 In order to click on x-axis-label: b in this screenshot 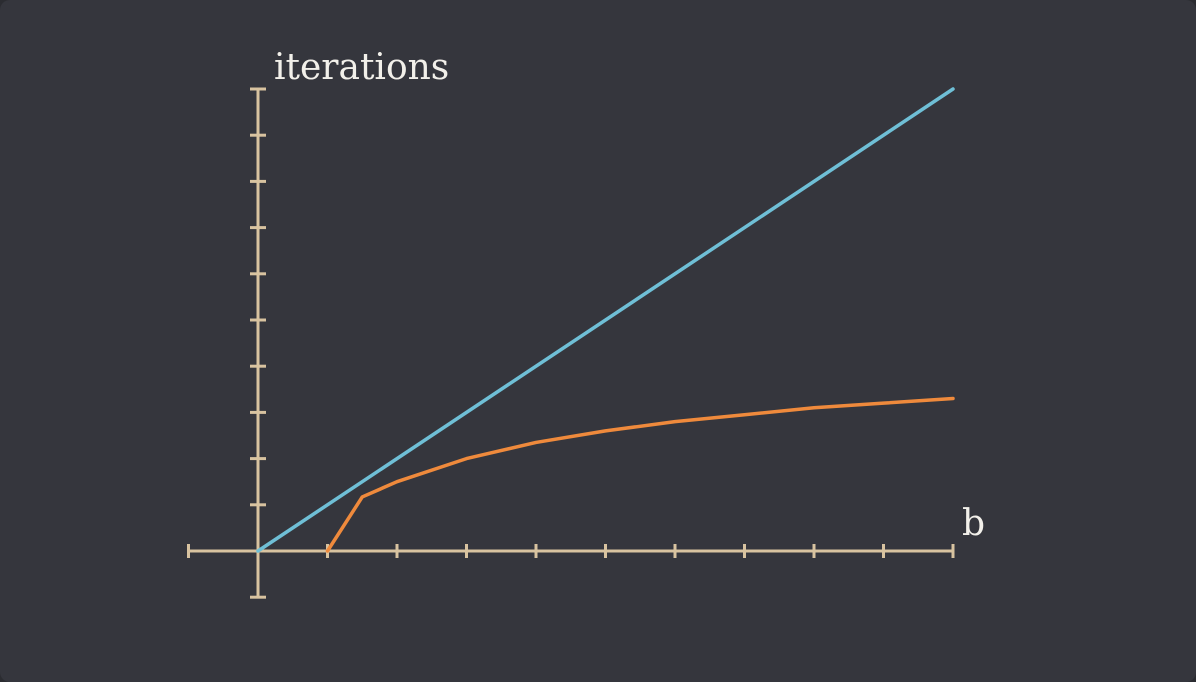, I will do `click(973, 523)`.